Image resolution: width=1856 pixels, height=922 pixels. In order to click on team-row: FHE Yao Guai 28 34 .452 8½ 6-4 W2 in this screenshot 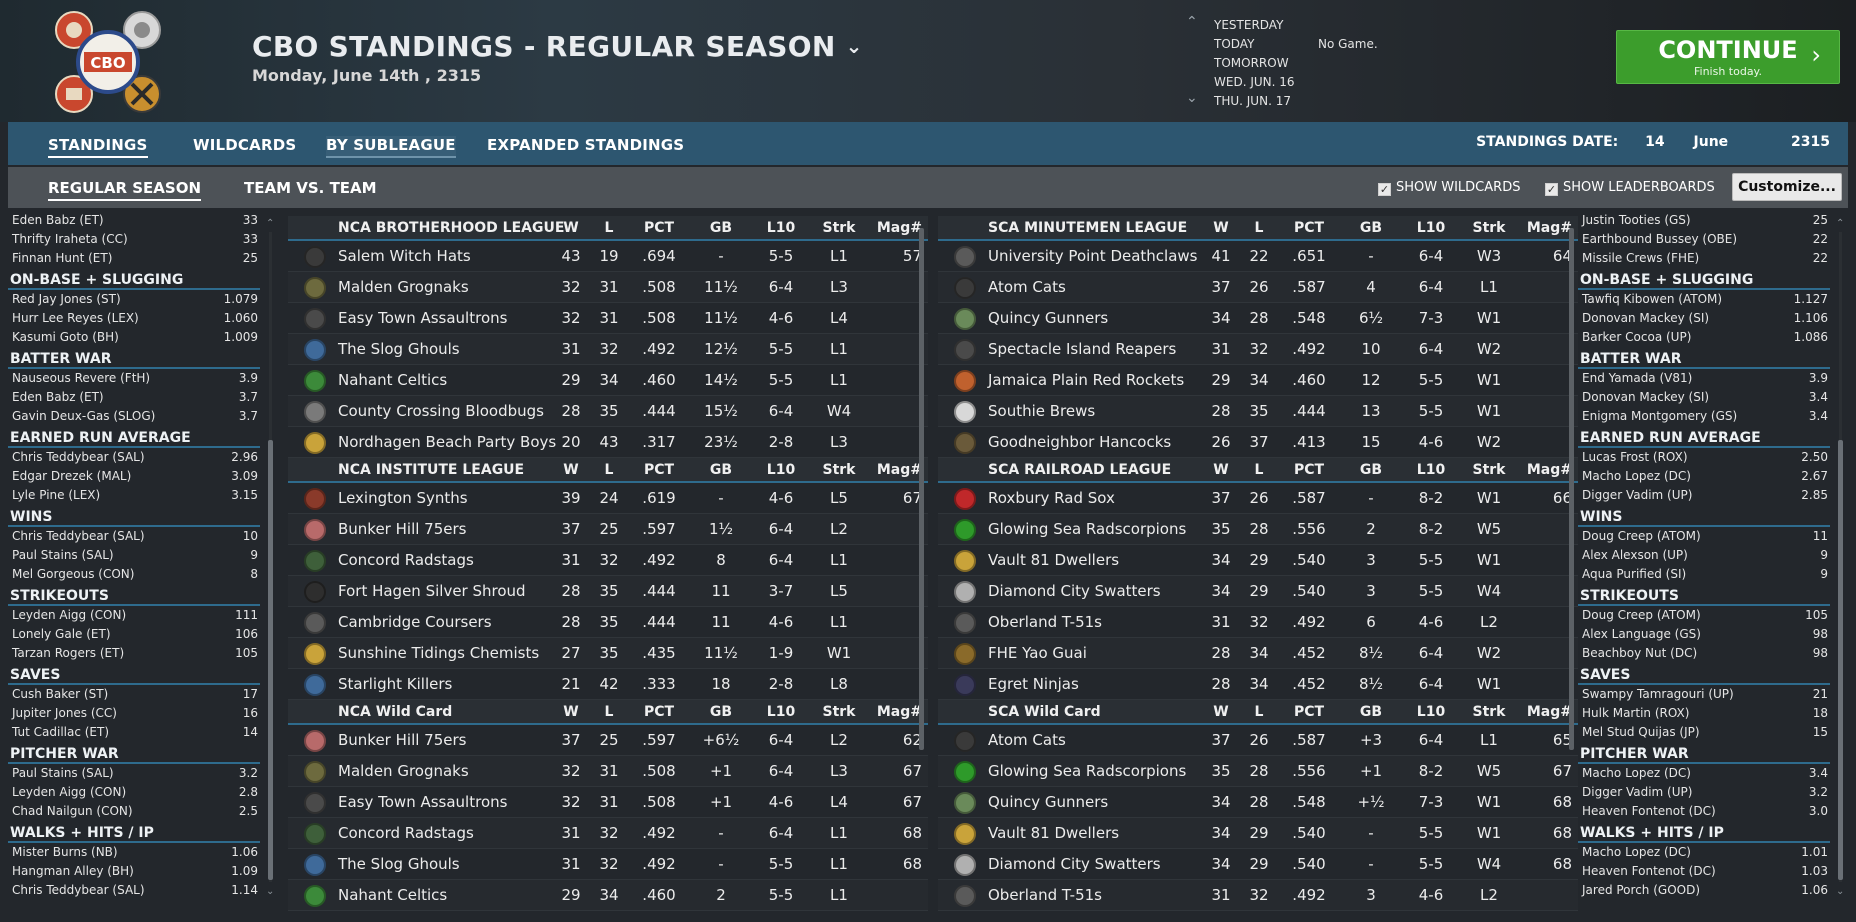, I will do `click(1258, 653)`.